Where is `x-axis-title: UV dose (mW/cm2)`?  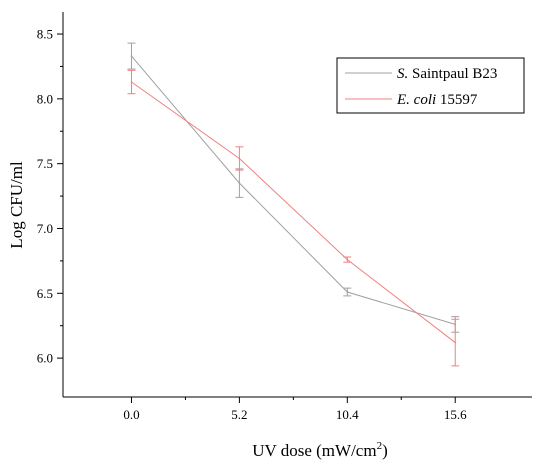 x-axis-title: UV dose (mW/cm2) is located at coordinates (320, 450).